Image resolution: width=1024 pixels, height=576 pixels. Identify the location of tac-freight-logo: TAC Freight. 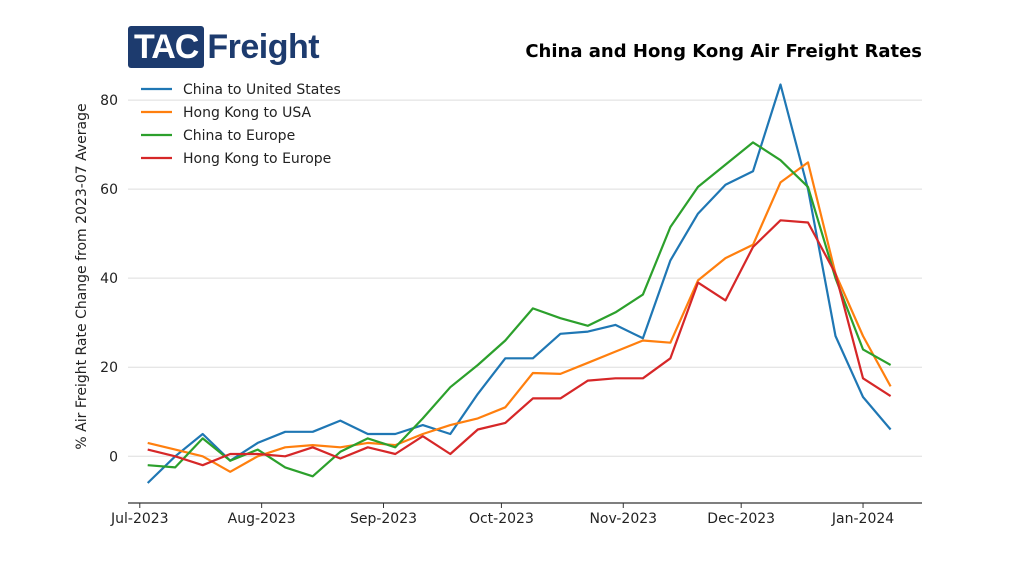
(224, 47).